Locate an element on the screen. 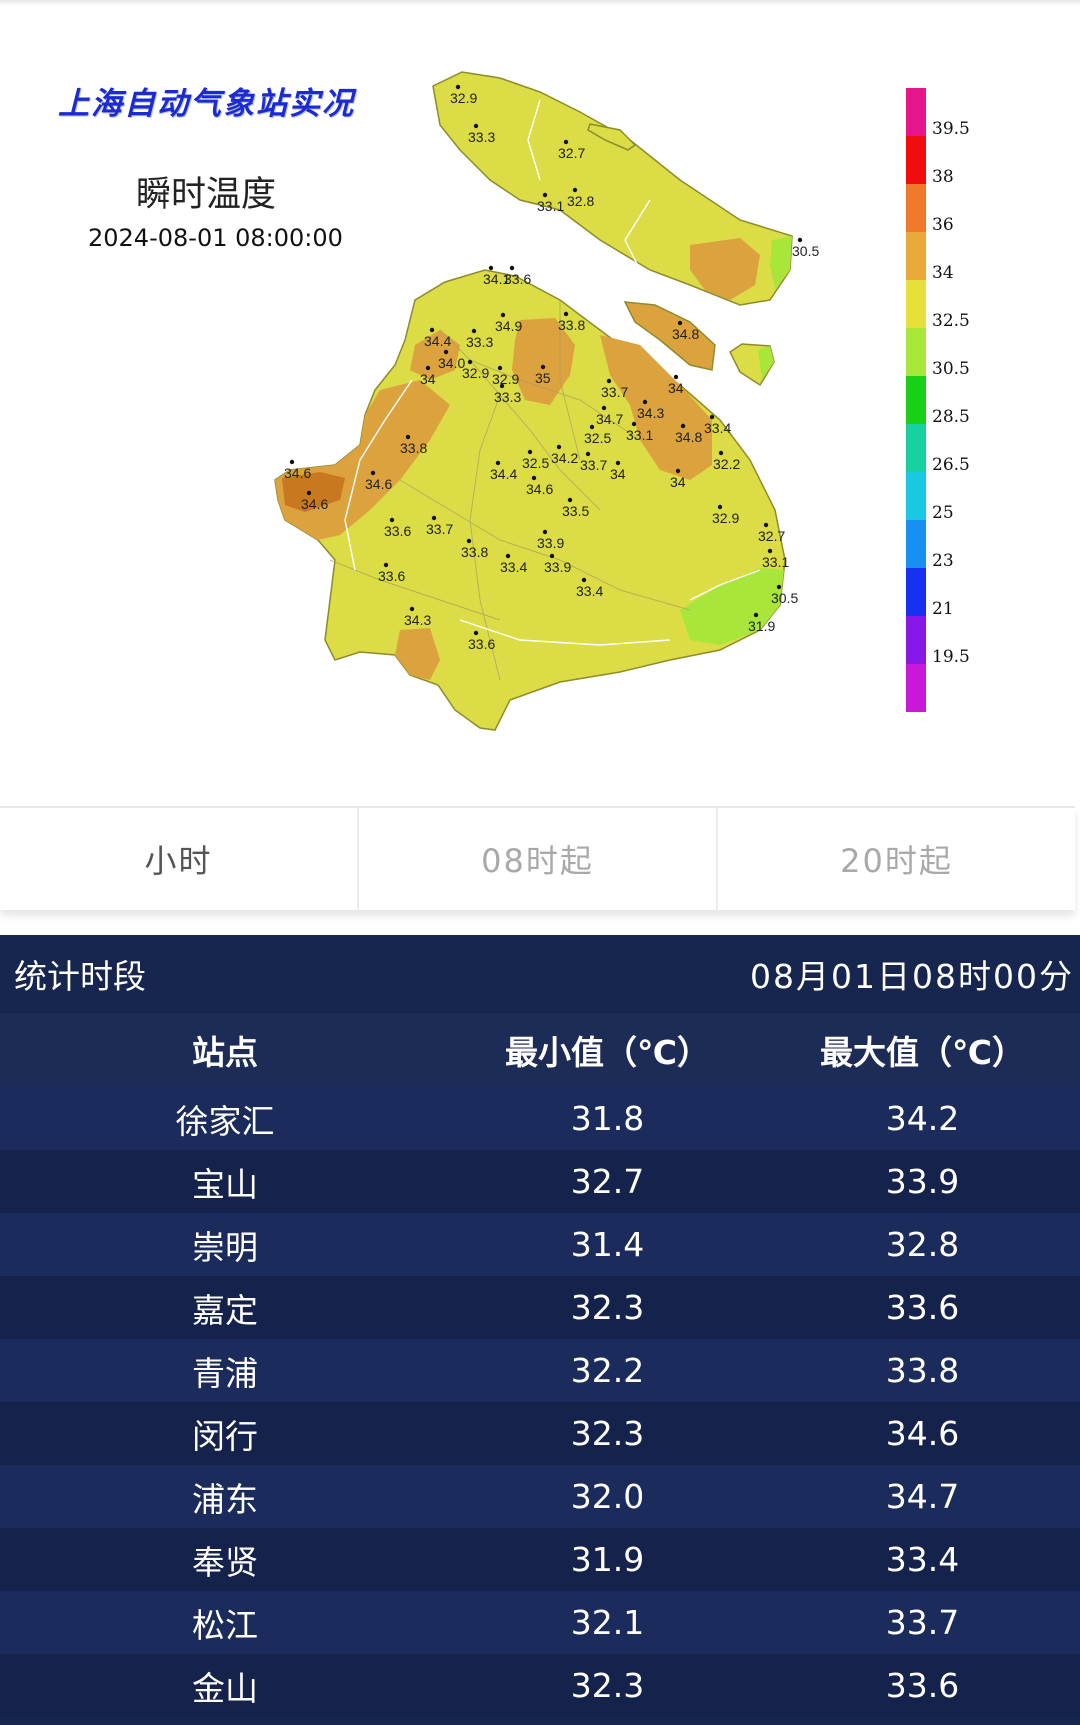  tab-from-08: 08时起 is located at coordinates (538, 859).